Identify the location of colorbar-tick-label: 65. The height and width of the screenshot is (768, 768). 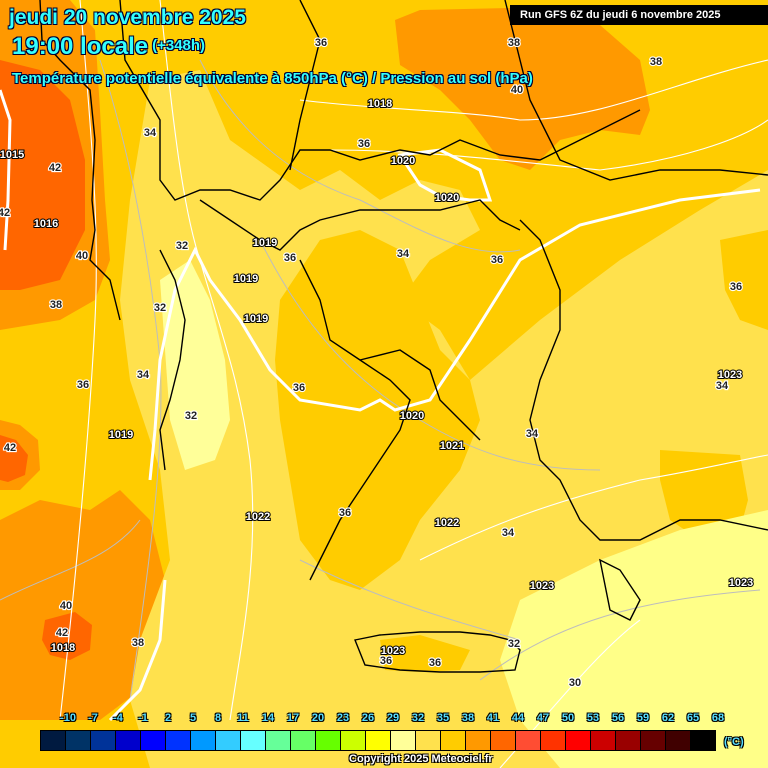
(693, 718).